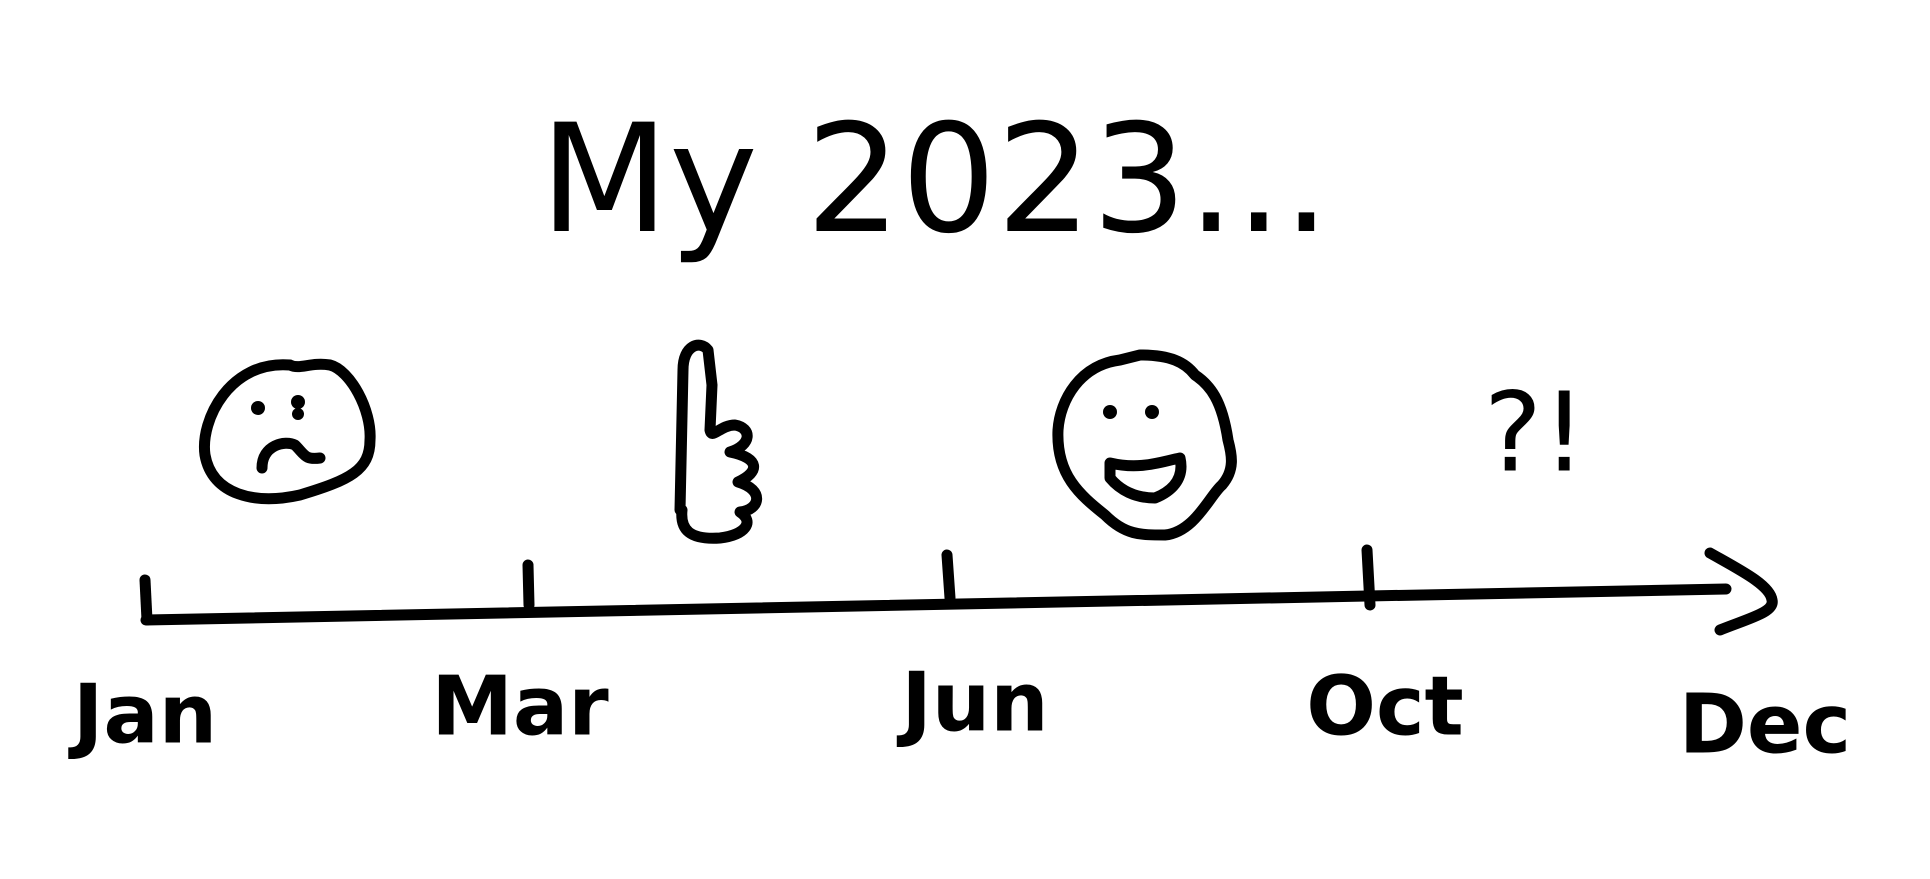 The image size is (1930, 879). What do you see at coordinates (520, 706) in the screenshot?
I see `month-label: Mar` at bounding box center [520, 706].